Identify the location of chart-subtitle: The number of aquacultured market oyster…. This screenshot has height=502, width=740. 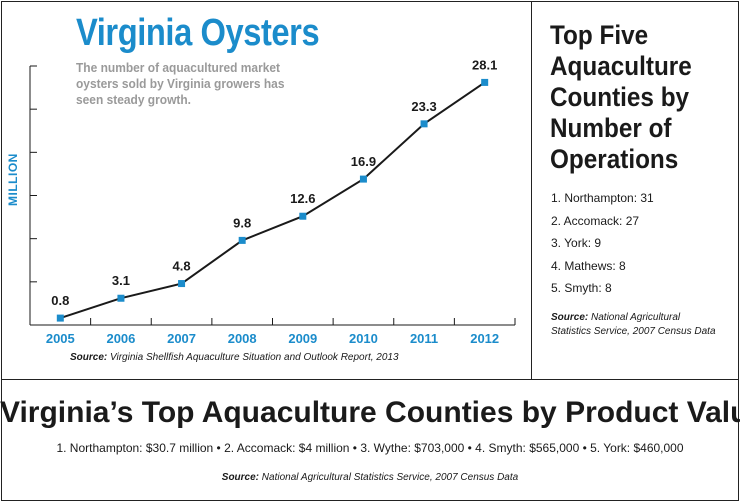
(180, 83).